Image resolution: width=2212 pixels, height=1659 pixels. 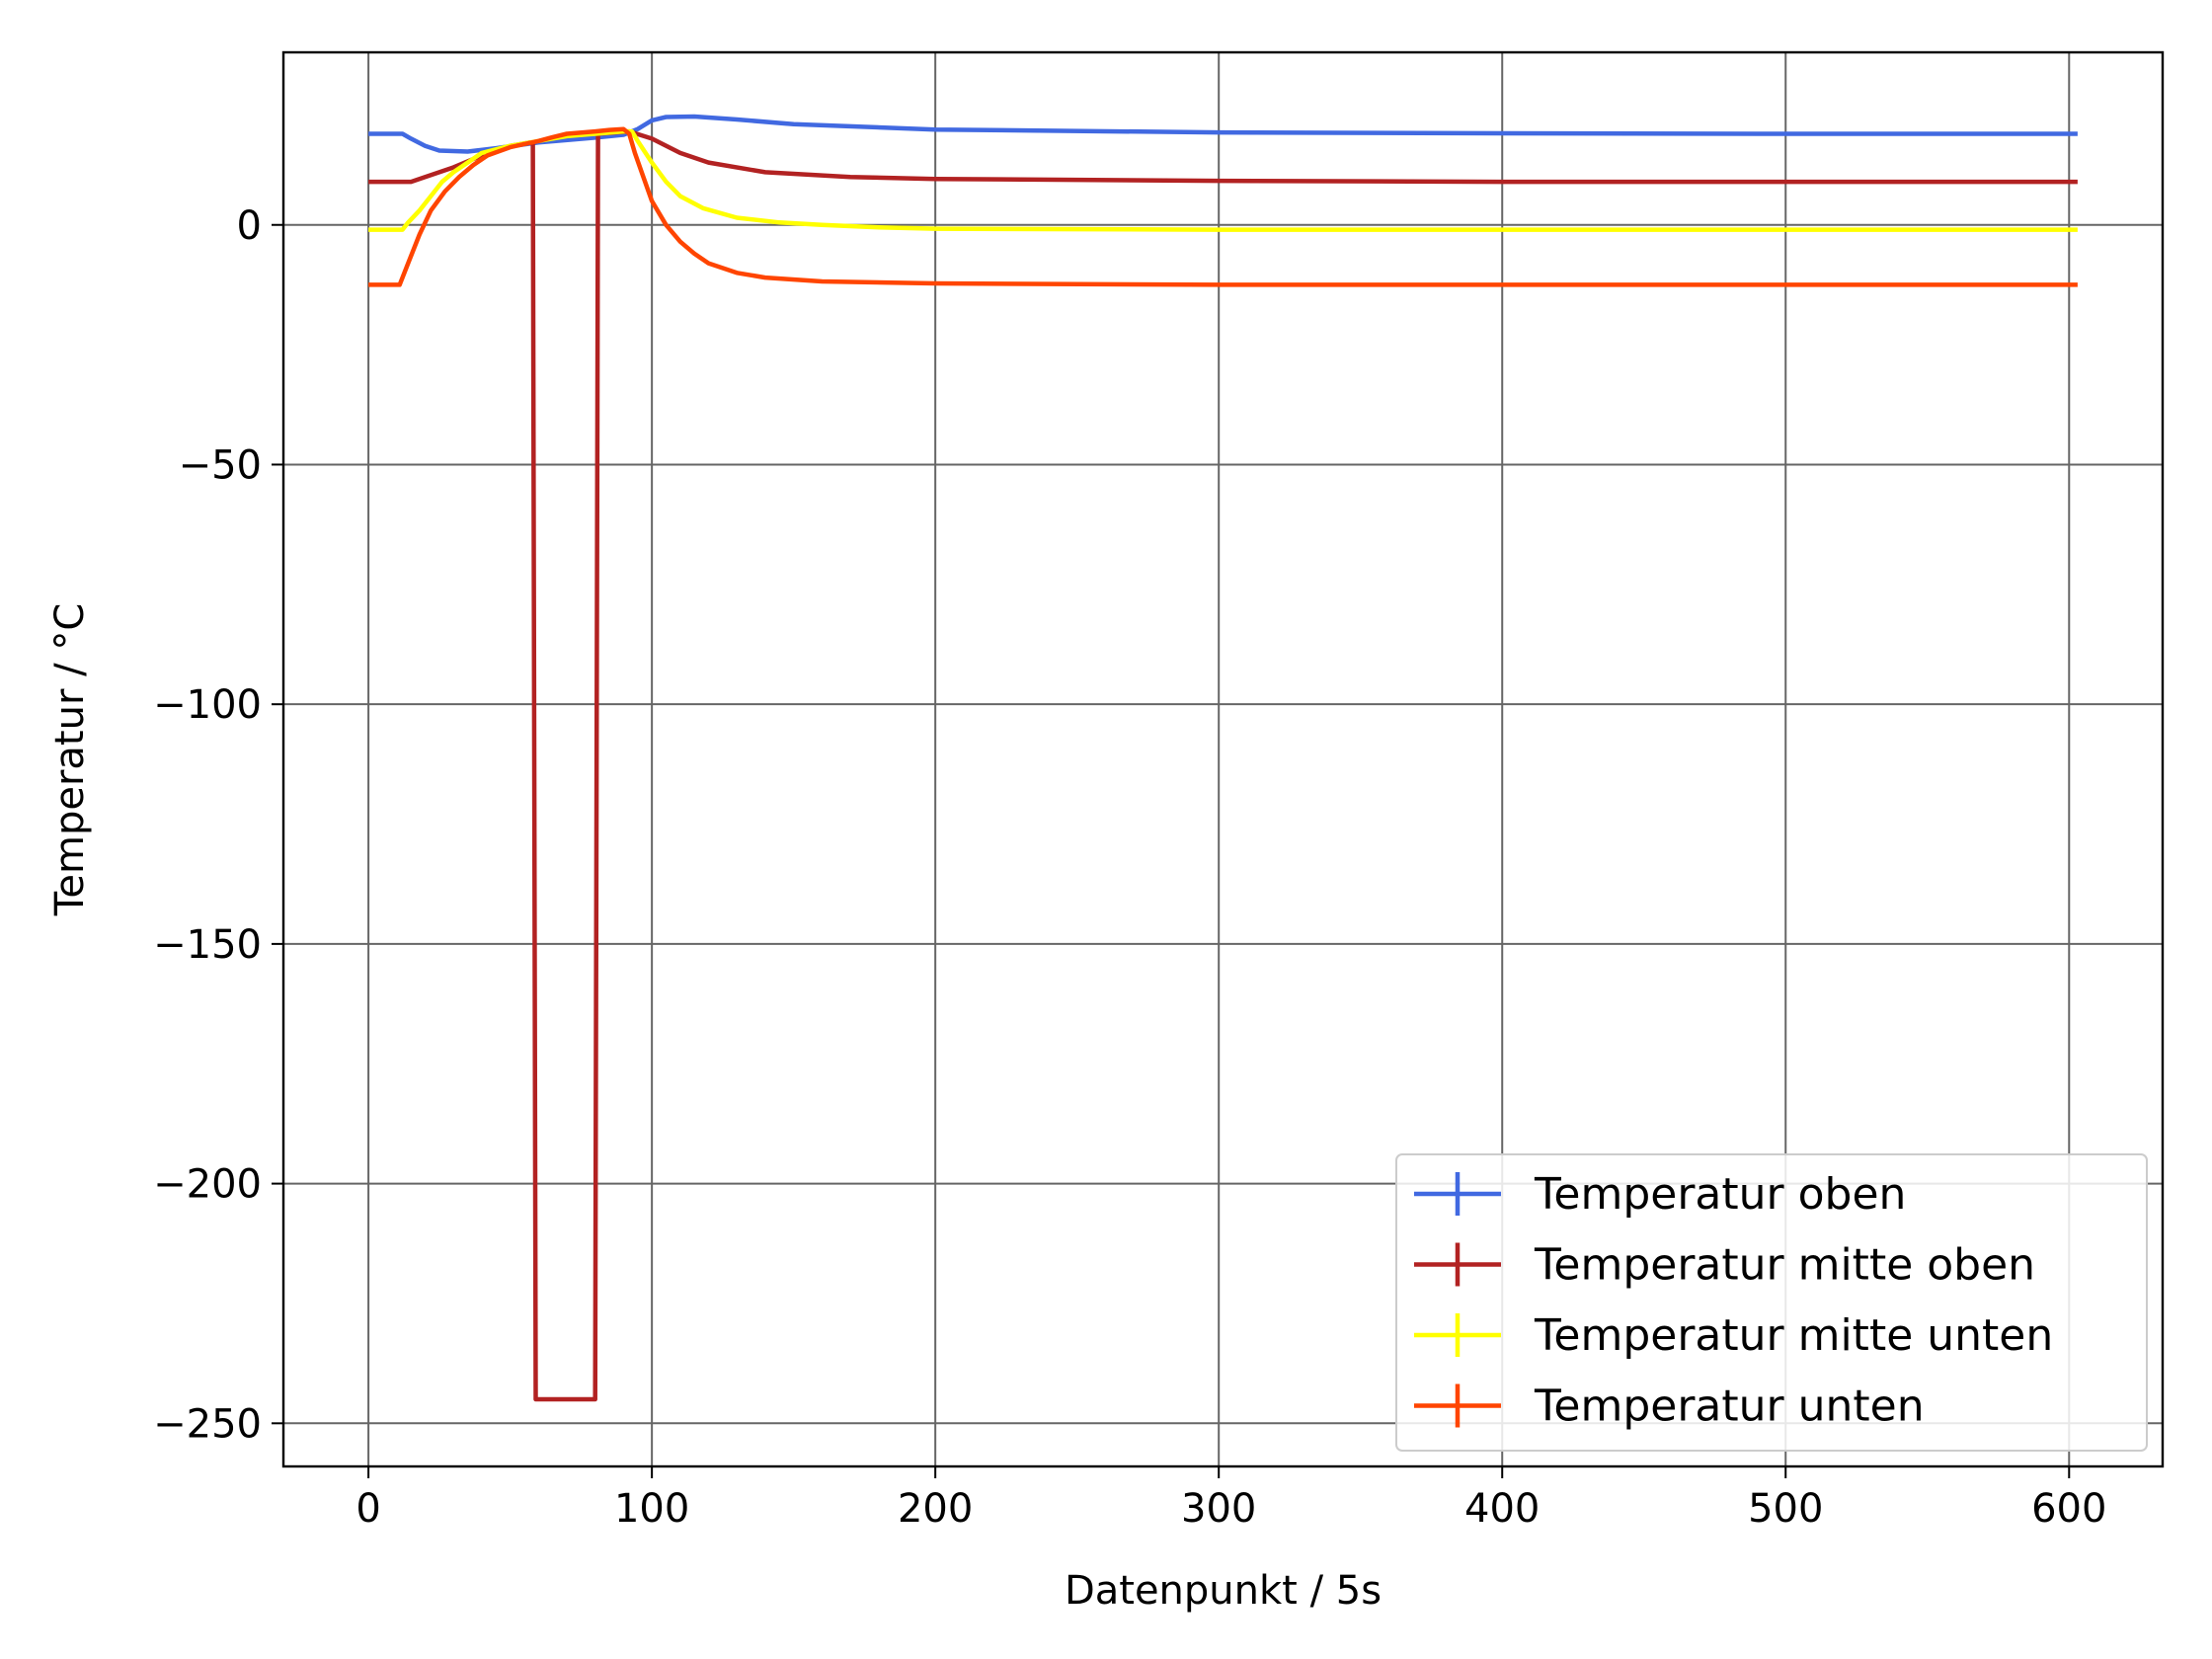 I want to click on legend-label: Temperatur oben, so click(x=1720, y=1194).